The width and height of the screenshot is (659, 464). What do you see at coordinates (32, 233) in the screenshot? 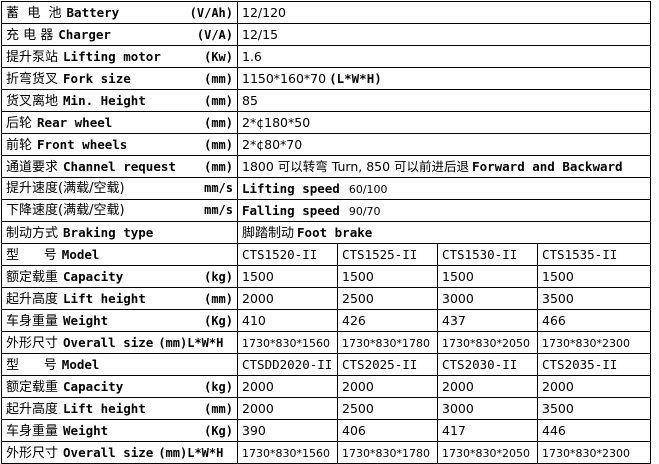
I see `label-cn-text: 制动方式` at bounding box center [32, 233].